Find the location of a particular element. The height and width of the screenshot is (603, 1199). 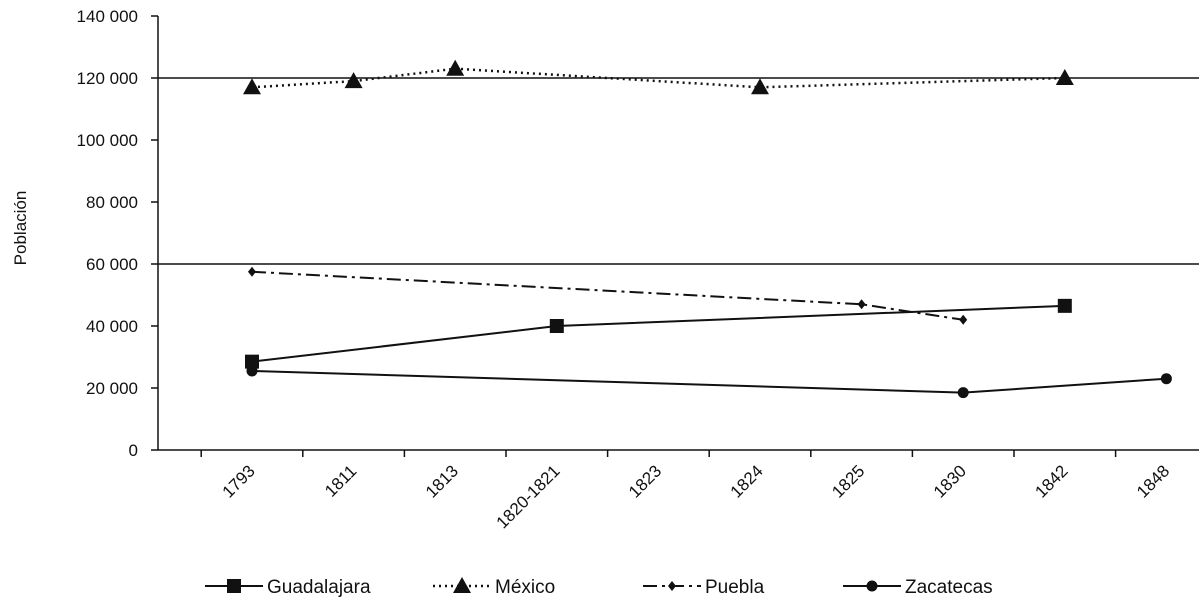

y-tick-label: 120 000 is located at coordinates (107, 78).